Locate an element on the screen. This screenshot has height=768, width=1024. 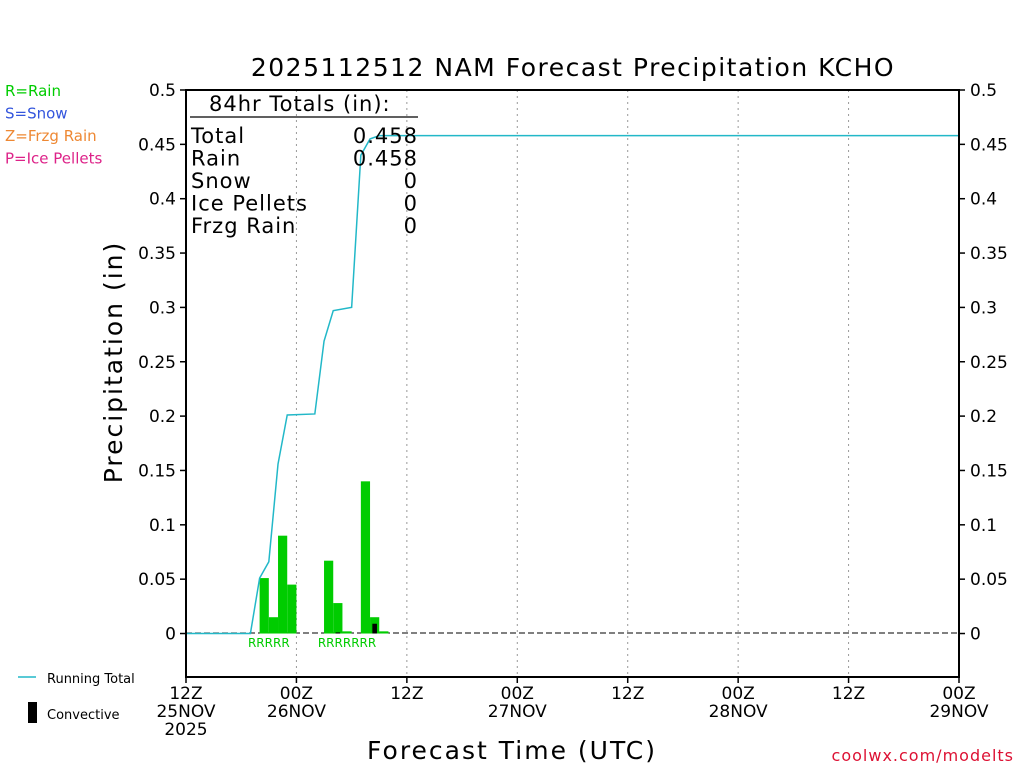
x-tick-label: 27NOV is located at coordinates (517, 712).